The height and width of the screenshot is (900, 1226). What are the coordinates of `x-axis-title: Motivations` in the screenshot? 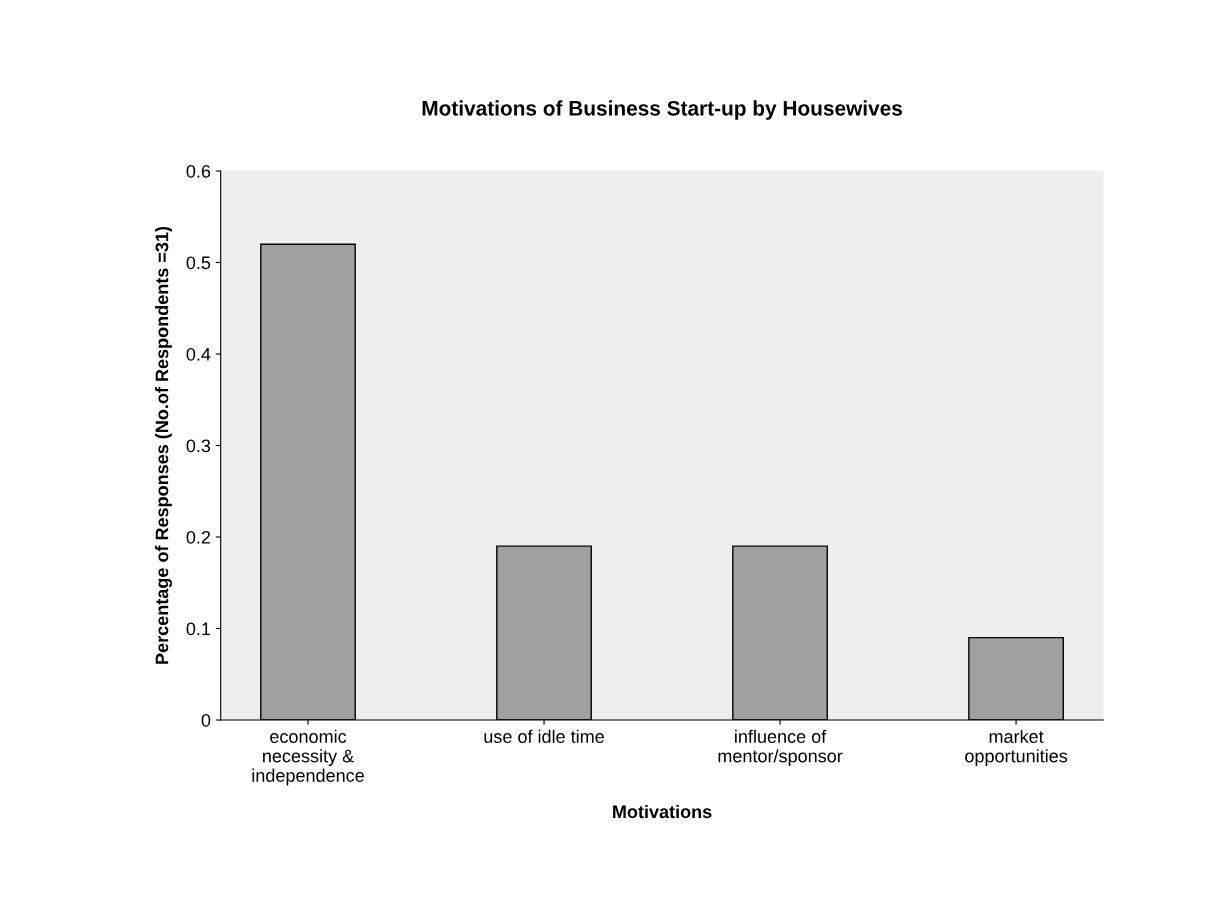 It's located at (662, 811).